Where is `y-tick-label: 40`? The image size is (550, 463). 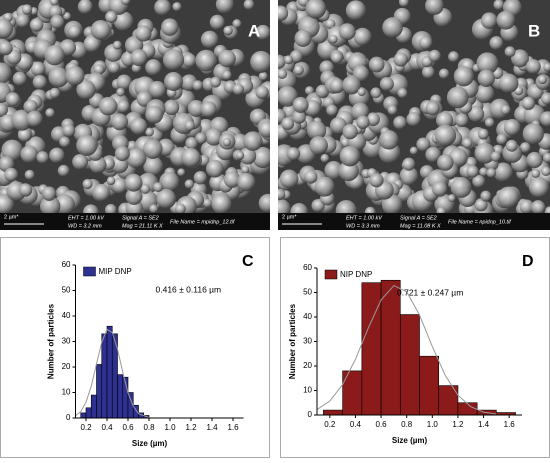 y-tick-label: 40 is located at coordinates (66, 315).